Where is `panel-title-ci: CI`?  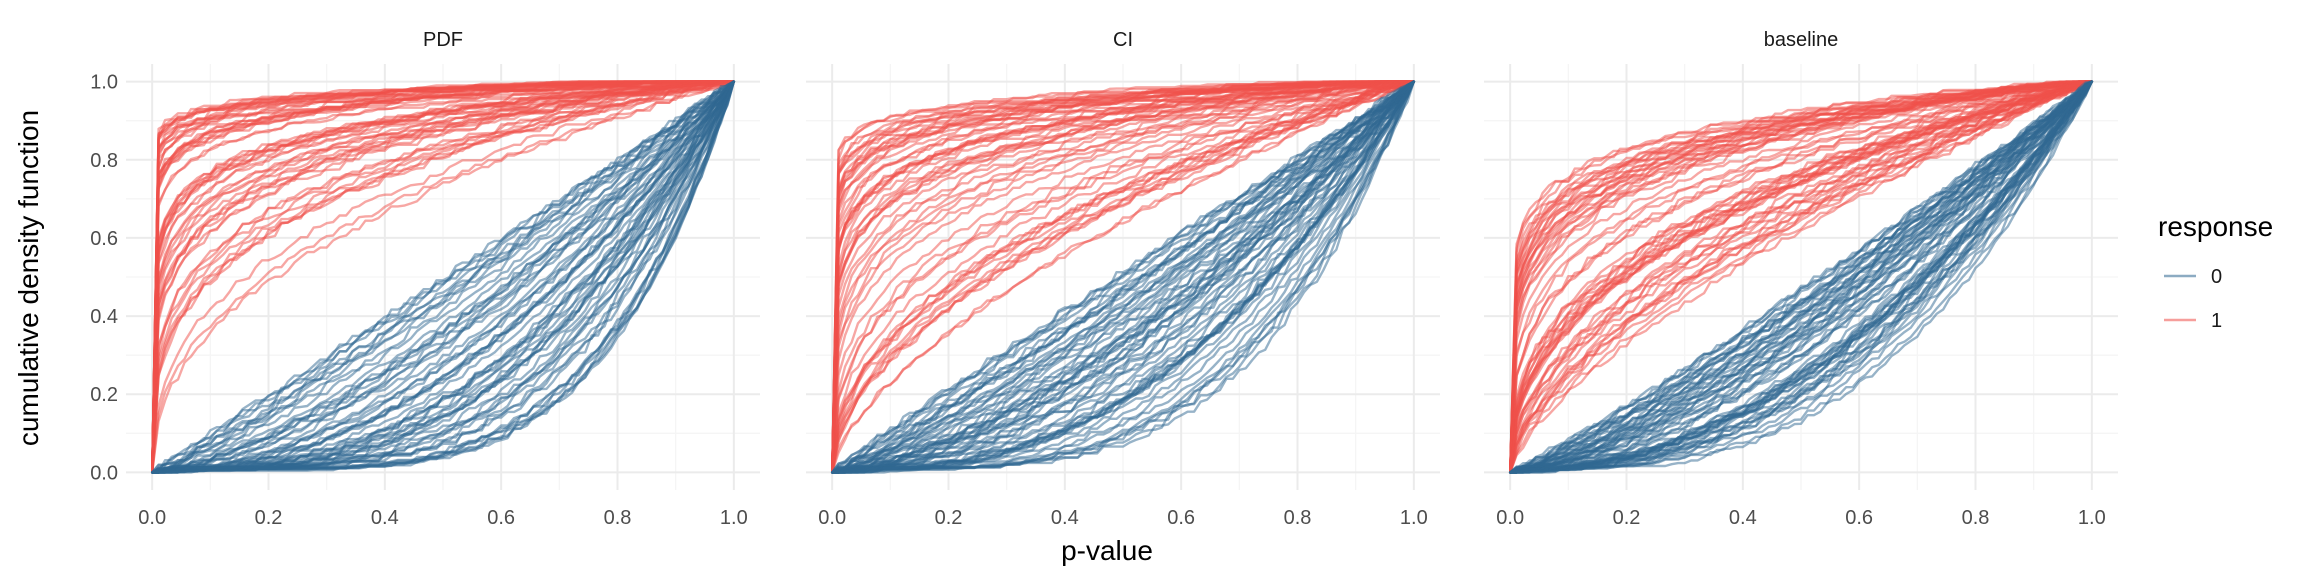
panel-title-ci: CI is located at coordinates (1123, 40).